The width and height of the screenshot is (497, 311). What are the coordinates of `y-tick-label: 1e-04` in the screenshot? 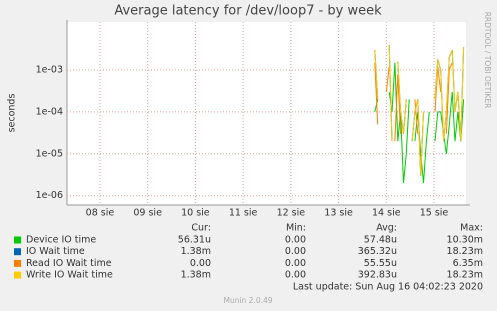 It's located at (49, 111).